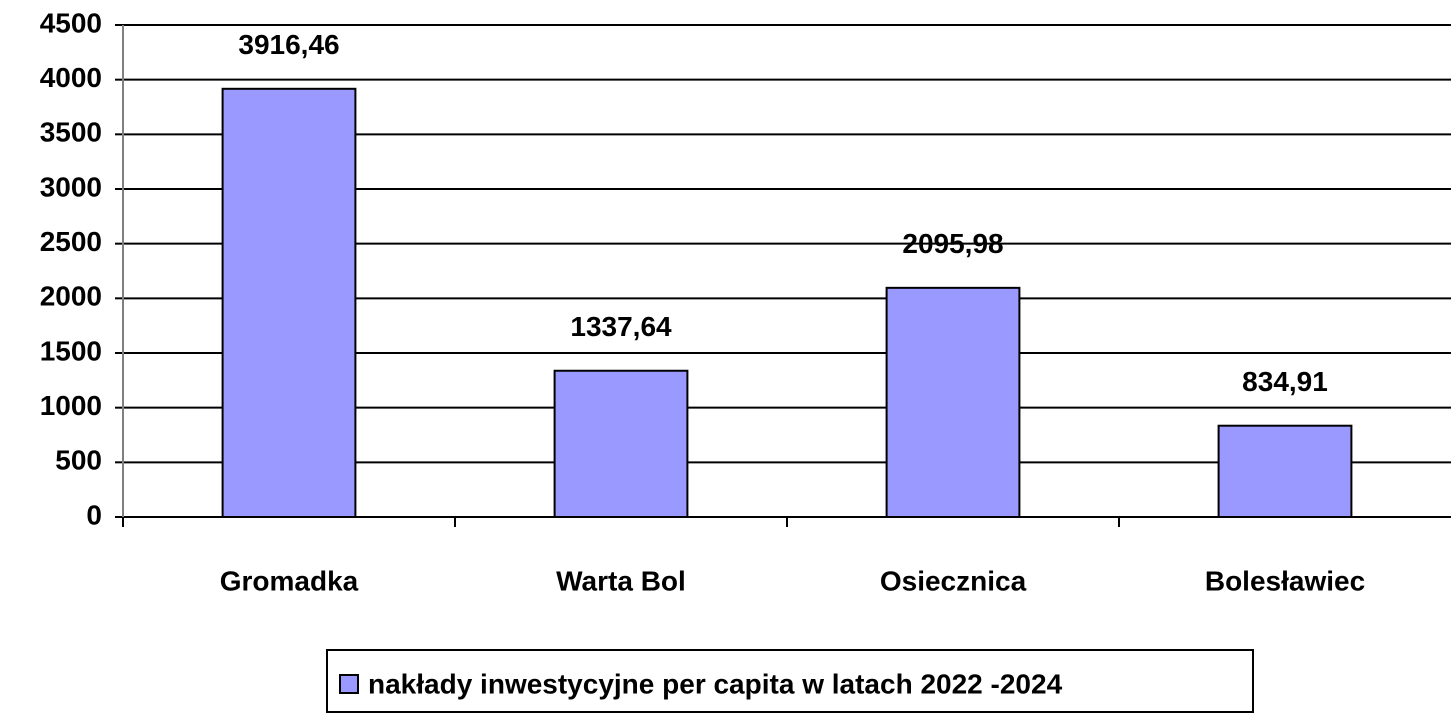 The height and width of the screenshot is (716, 1451). I want to click on data-label: 1337,64, so click(621, 326).